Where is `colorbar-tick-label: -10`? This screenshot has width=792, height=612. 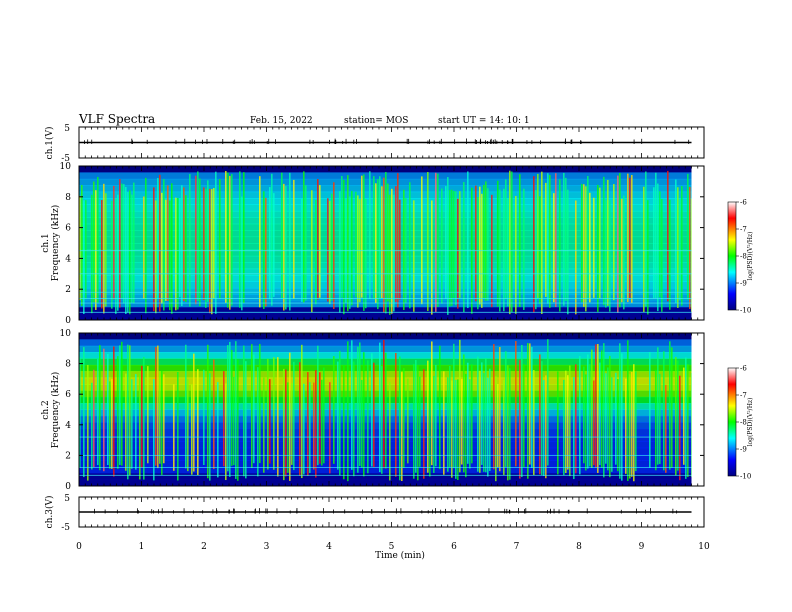
colorbar-tick-label: -10 is located at coordinates (745, 477).